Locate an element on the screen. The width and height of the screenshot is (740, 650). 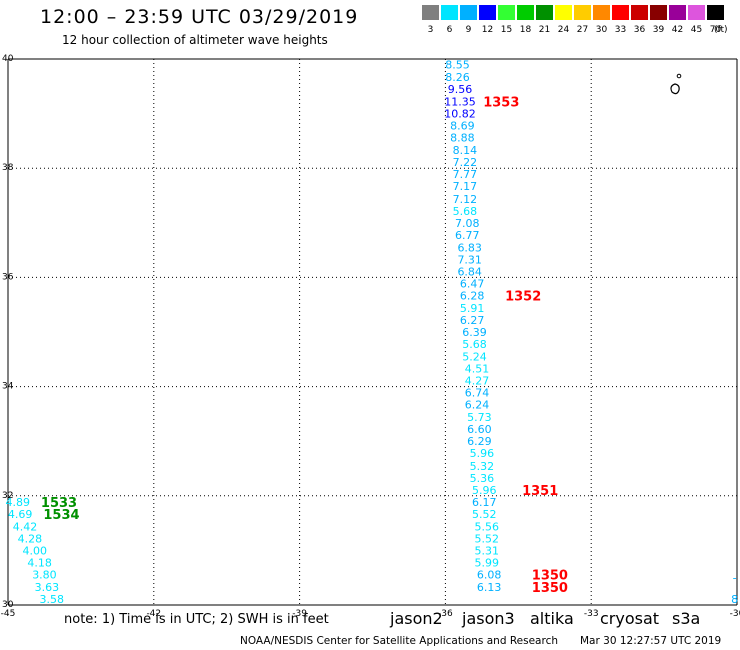
lon-tick-label: -45 is located at coordinates (8, 614).